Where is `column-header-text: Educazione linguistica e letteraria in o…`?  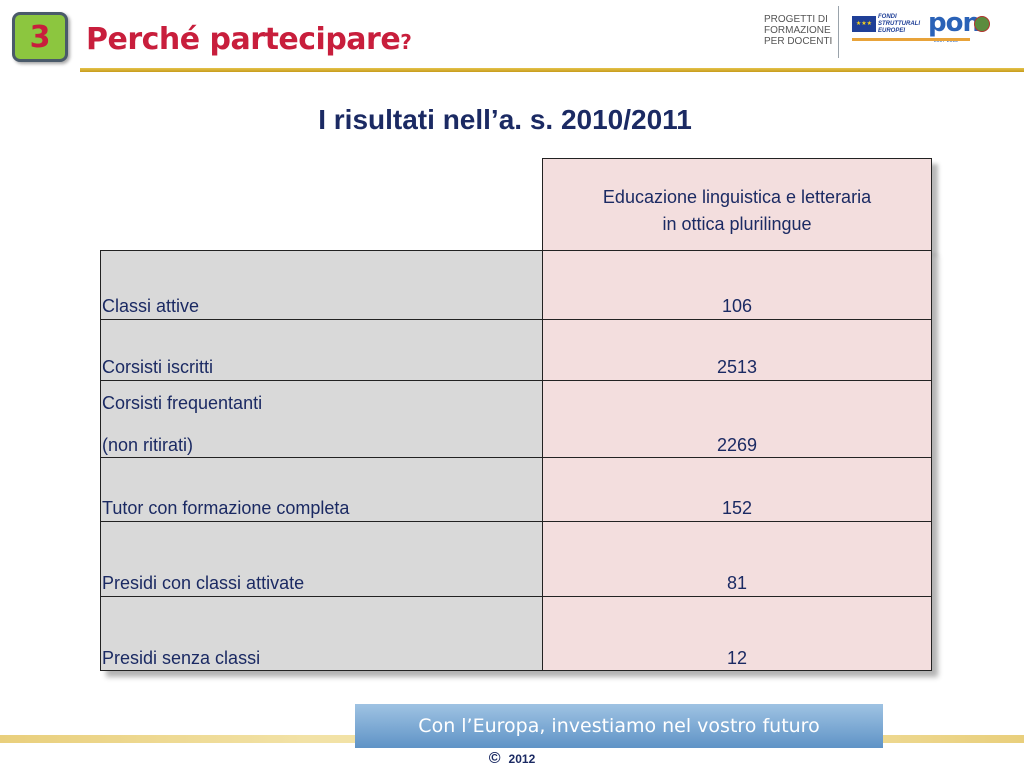 column-header-text: Educazione linguistica e letteraria in o… is located at coordinates (737, 211).